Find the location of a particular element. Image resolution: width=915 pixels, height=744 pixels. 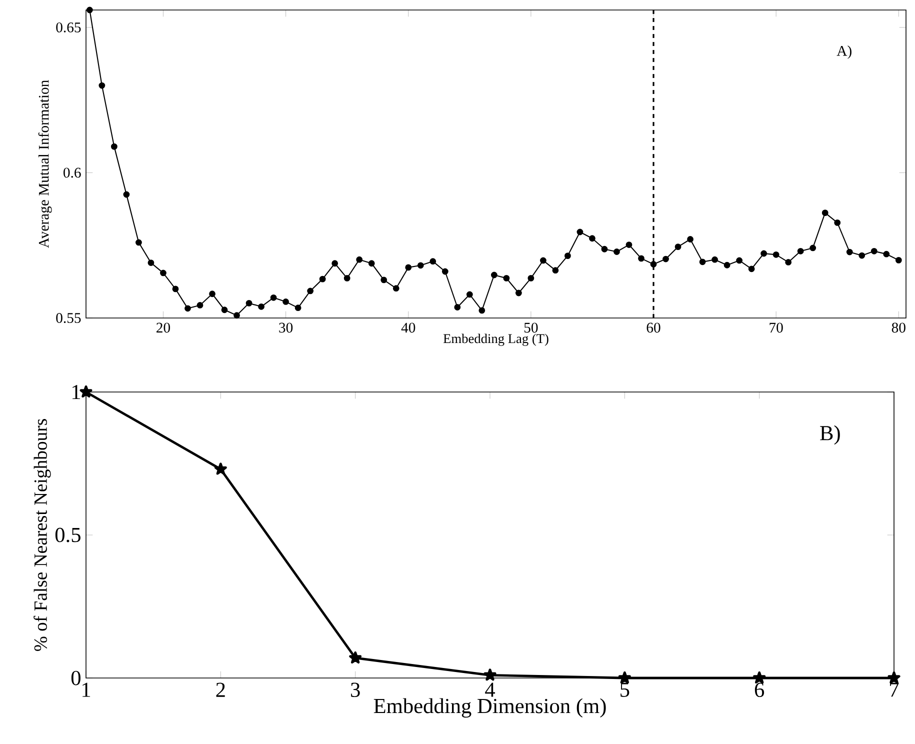

annotation: B) is located at coordinates (830, 435).